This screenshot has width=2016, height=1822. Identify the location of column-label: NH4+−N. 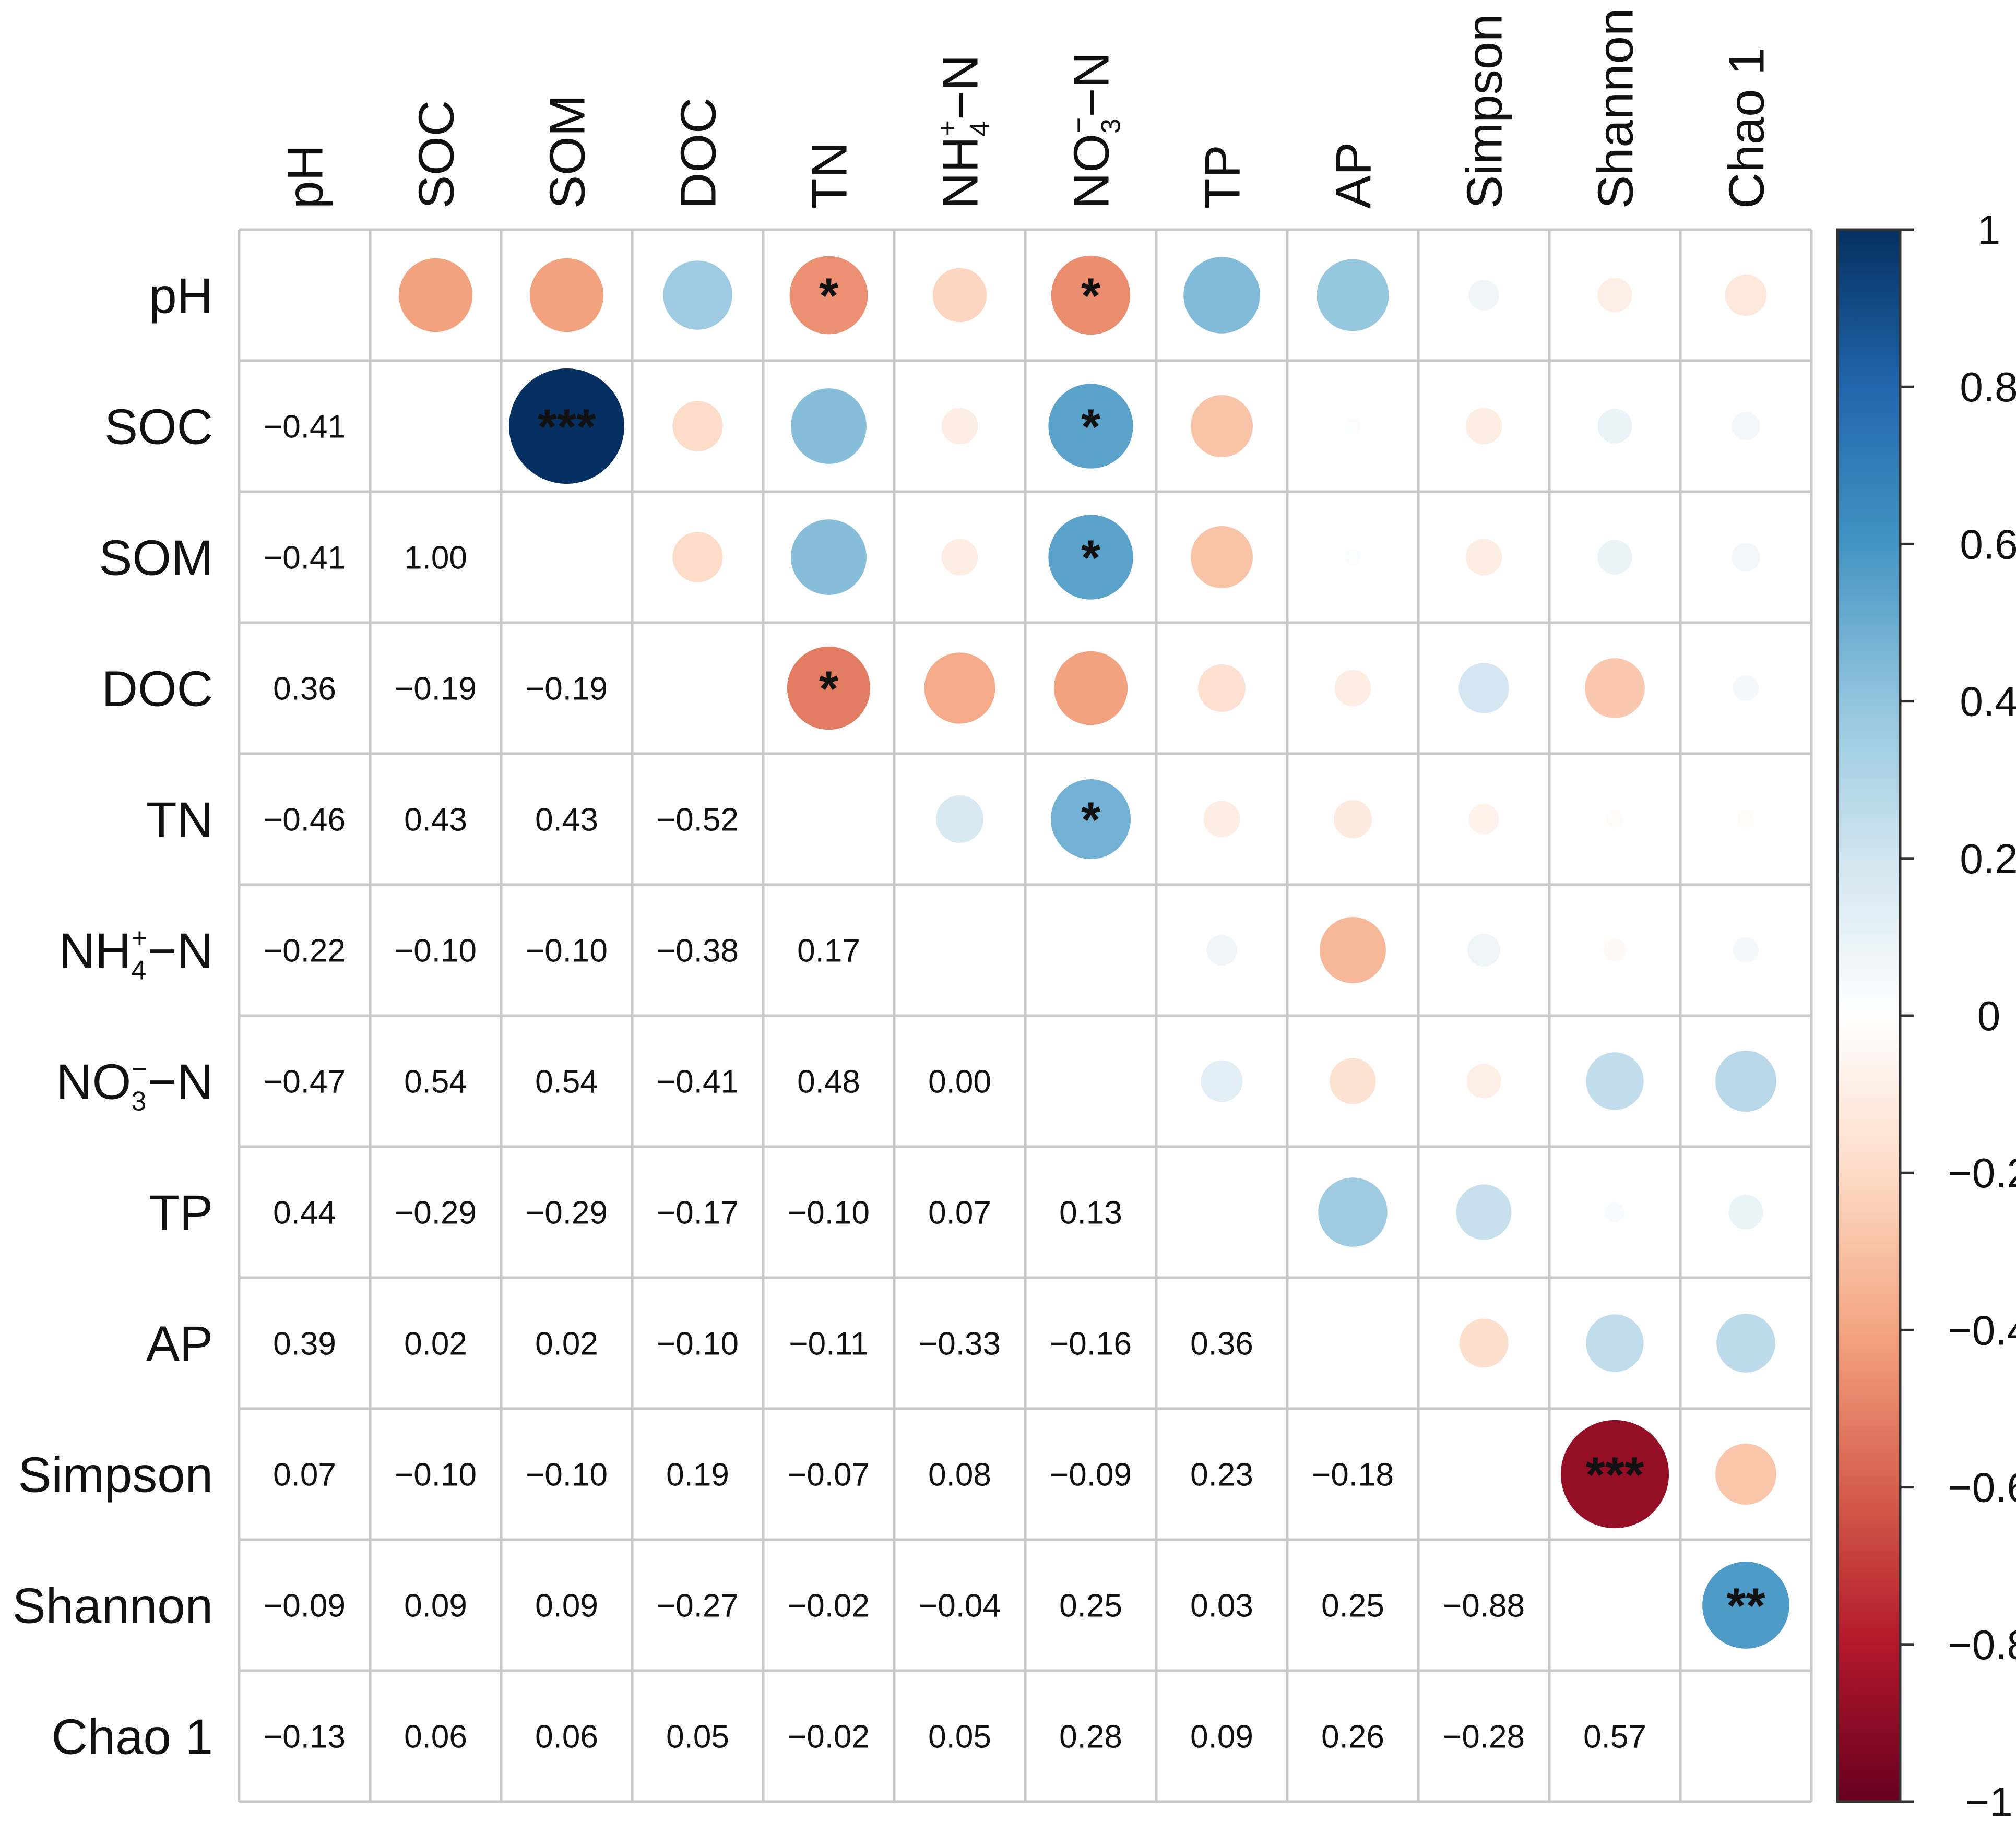
(964, 132).